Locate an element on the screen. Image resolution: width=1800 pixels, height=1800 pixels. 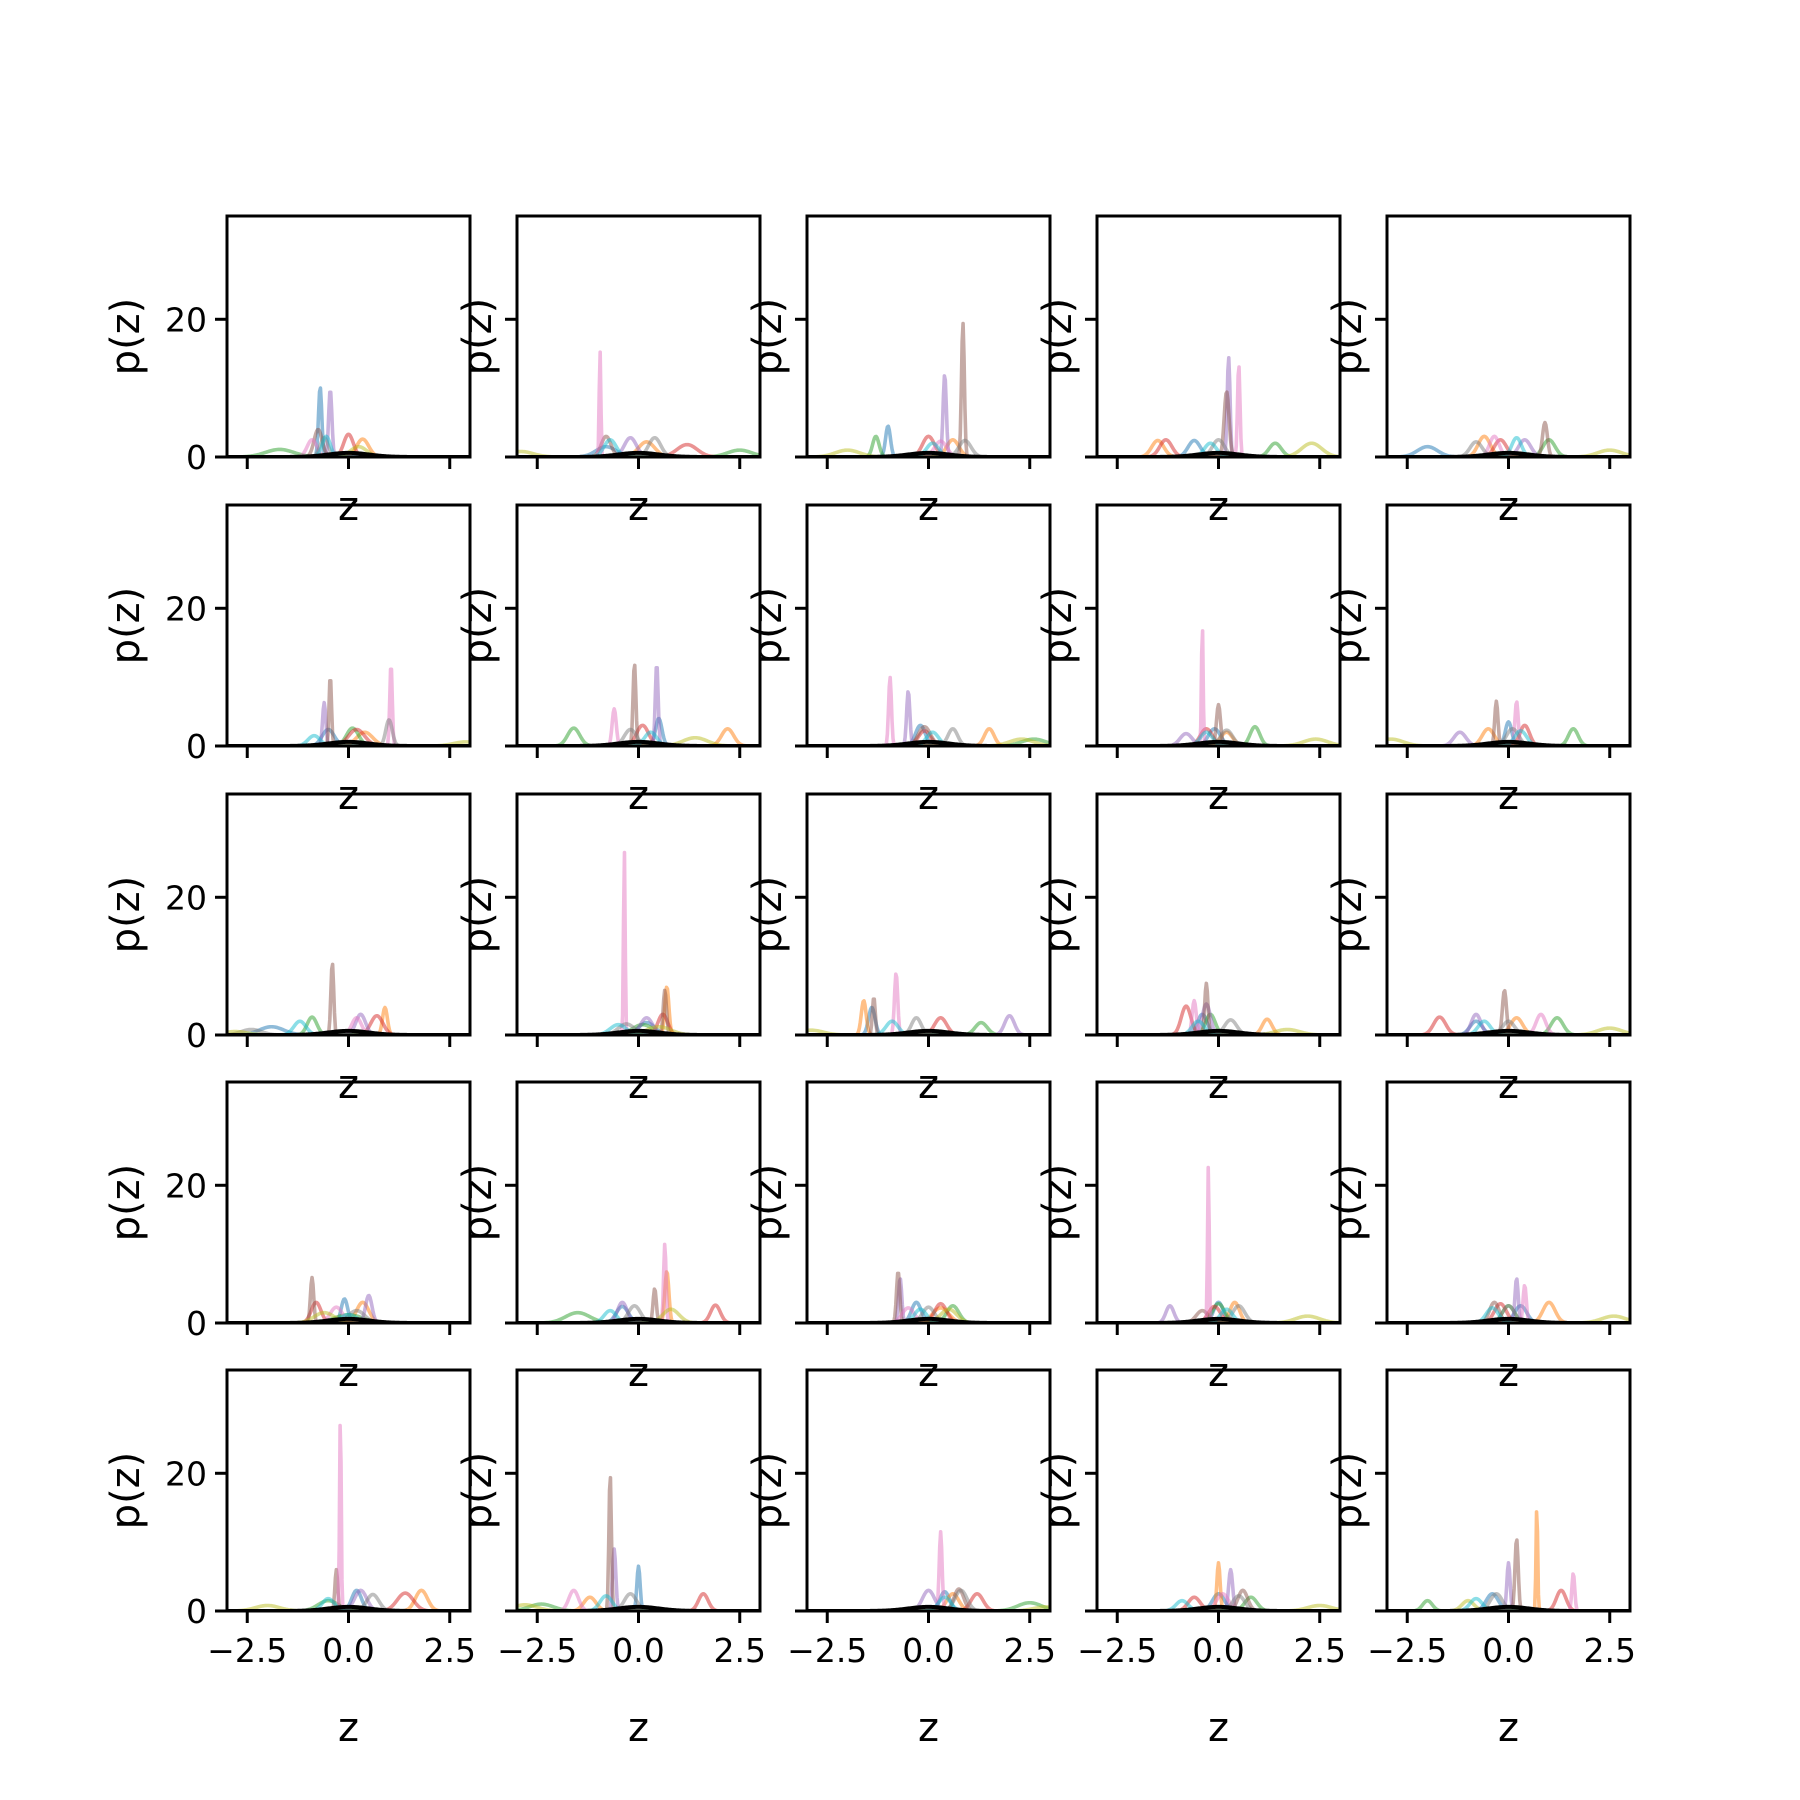
panel-r1-c4: z p(z) is located at coordinates (1478, 661).